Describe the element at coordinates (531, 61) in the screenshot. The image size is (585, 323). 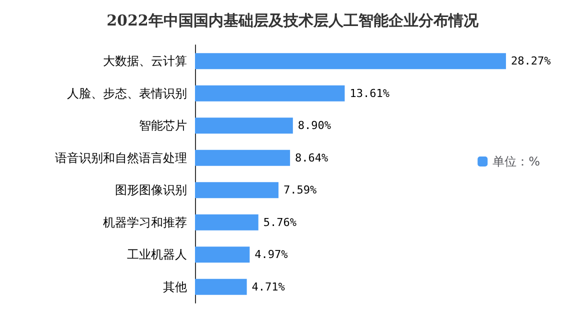
I see `data-label: 28.27%` at that location.